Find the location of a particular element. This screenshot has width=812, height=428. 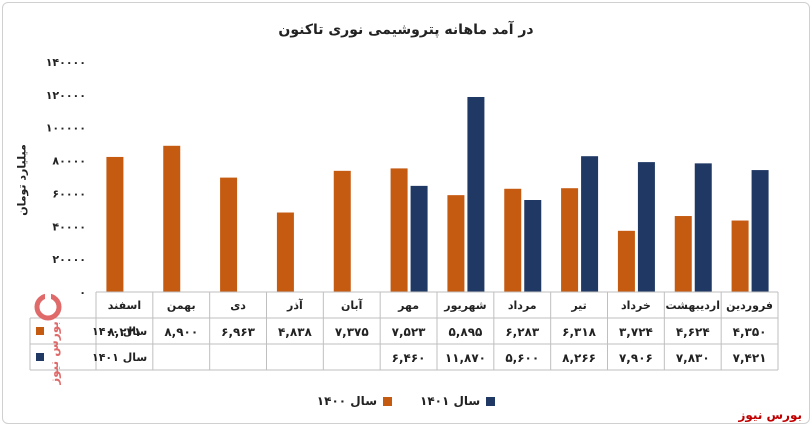

data-label: ۸,۲۶۶ is located at coordinates (579, 358).